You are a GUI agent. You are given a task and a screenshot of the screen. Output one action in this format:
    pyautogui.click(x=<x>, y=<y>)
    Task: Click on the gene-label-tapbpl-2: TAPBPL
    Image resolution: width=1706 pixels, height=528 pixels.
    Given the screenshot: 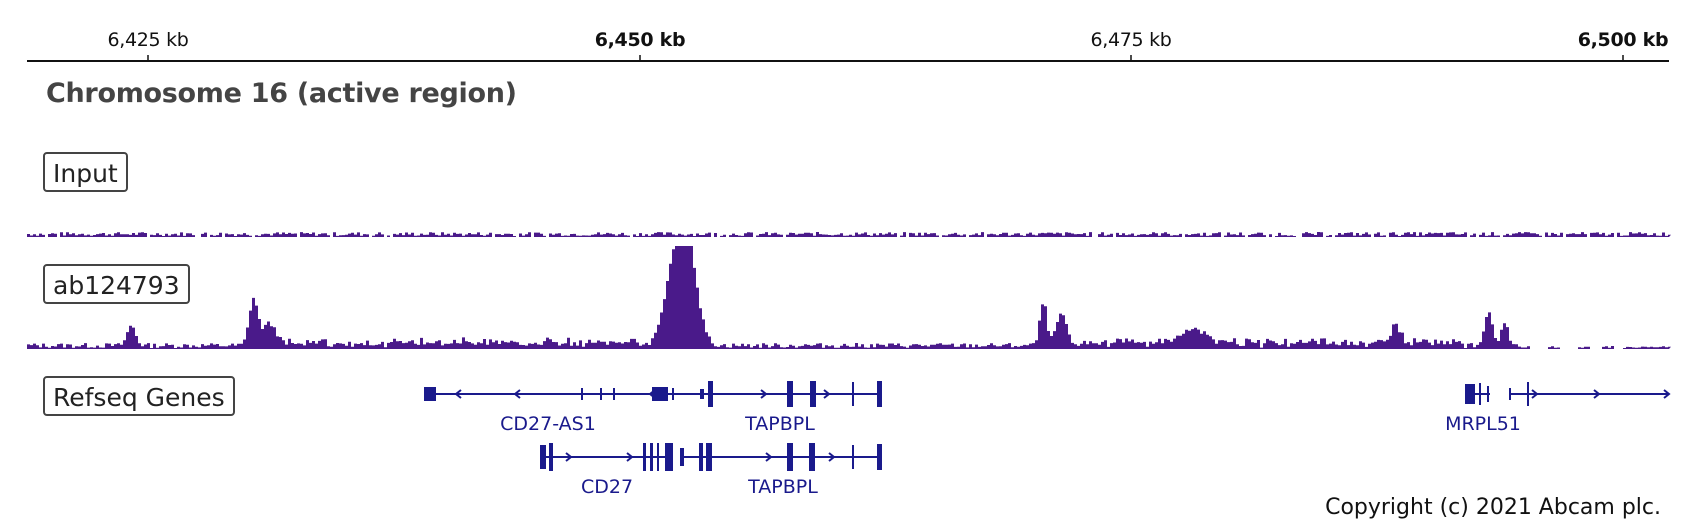 What is the action you would take?
    pyautogui.click(x=783, y=487)
    